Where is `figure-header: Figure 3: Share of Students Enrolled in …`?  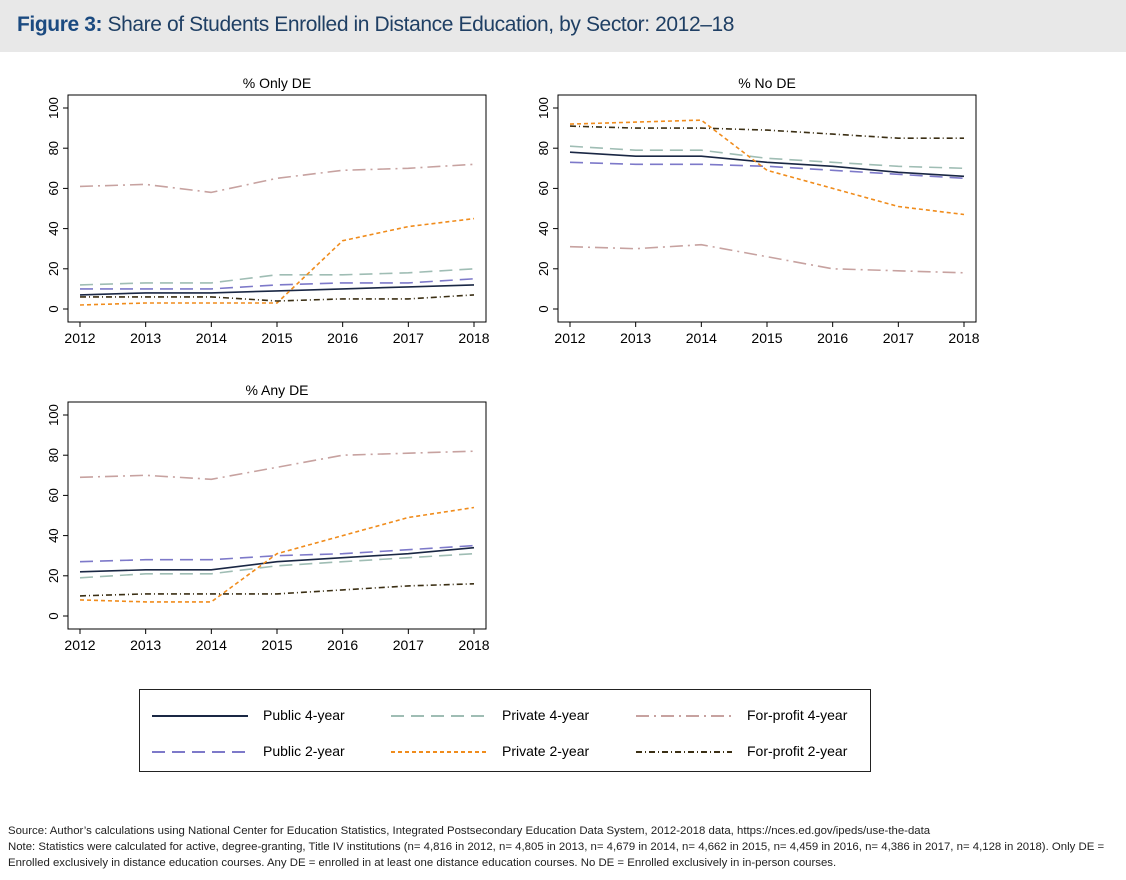
figure-header: Figure 3: Share of Students Enrolled in … is located at coordinates (563, 26).